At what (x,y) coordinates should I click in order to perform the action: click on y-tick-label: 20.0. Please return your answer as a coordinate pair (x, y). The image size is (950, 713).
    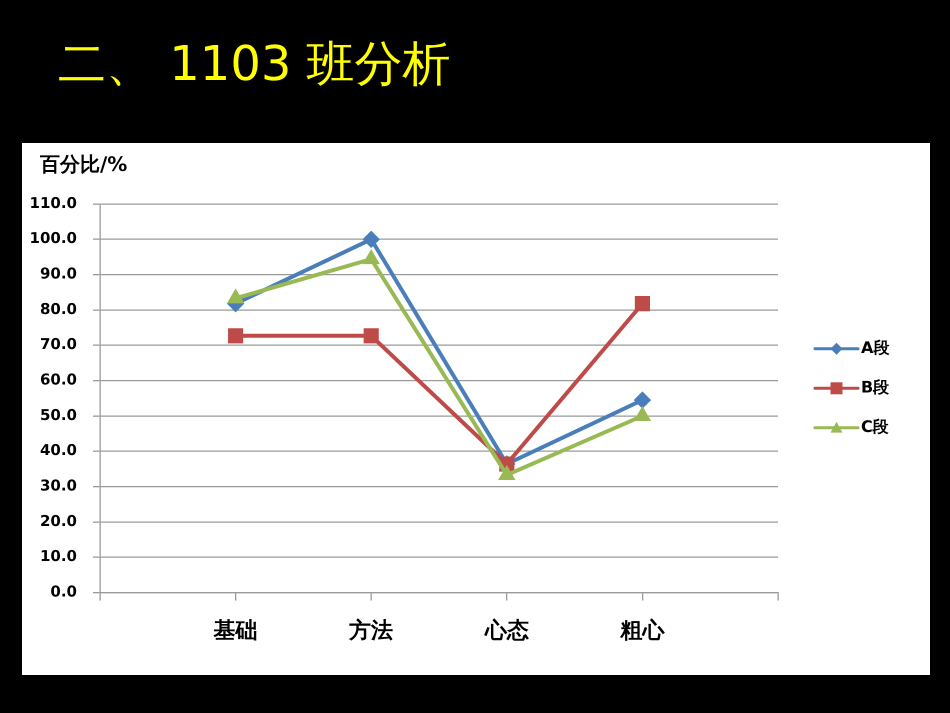
    Looking at the image, I should click on (58, 521).